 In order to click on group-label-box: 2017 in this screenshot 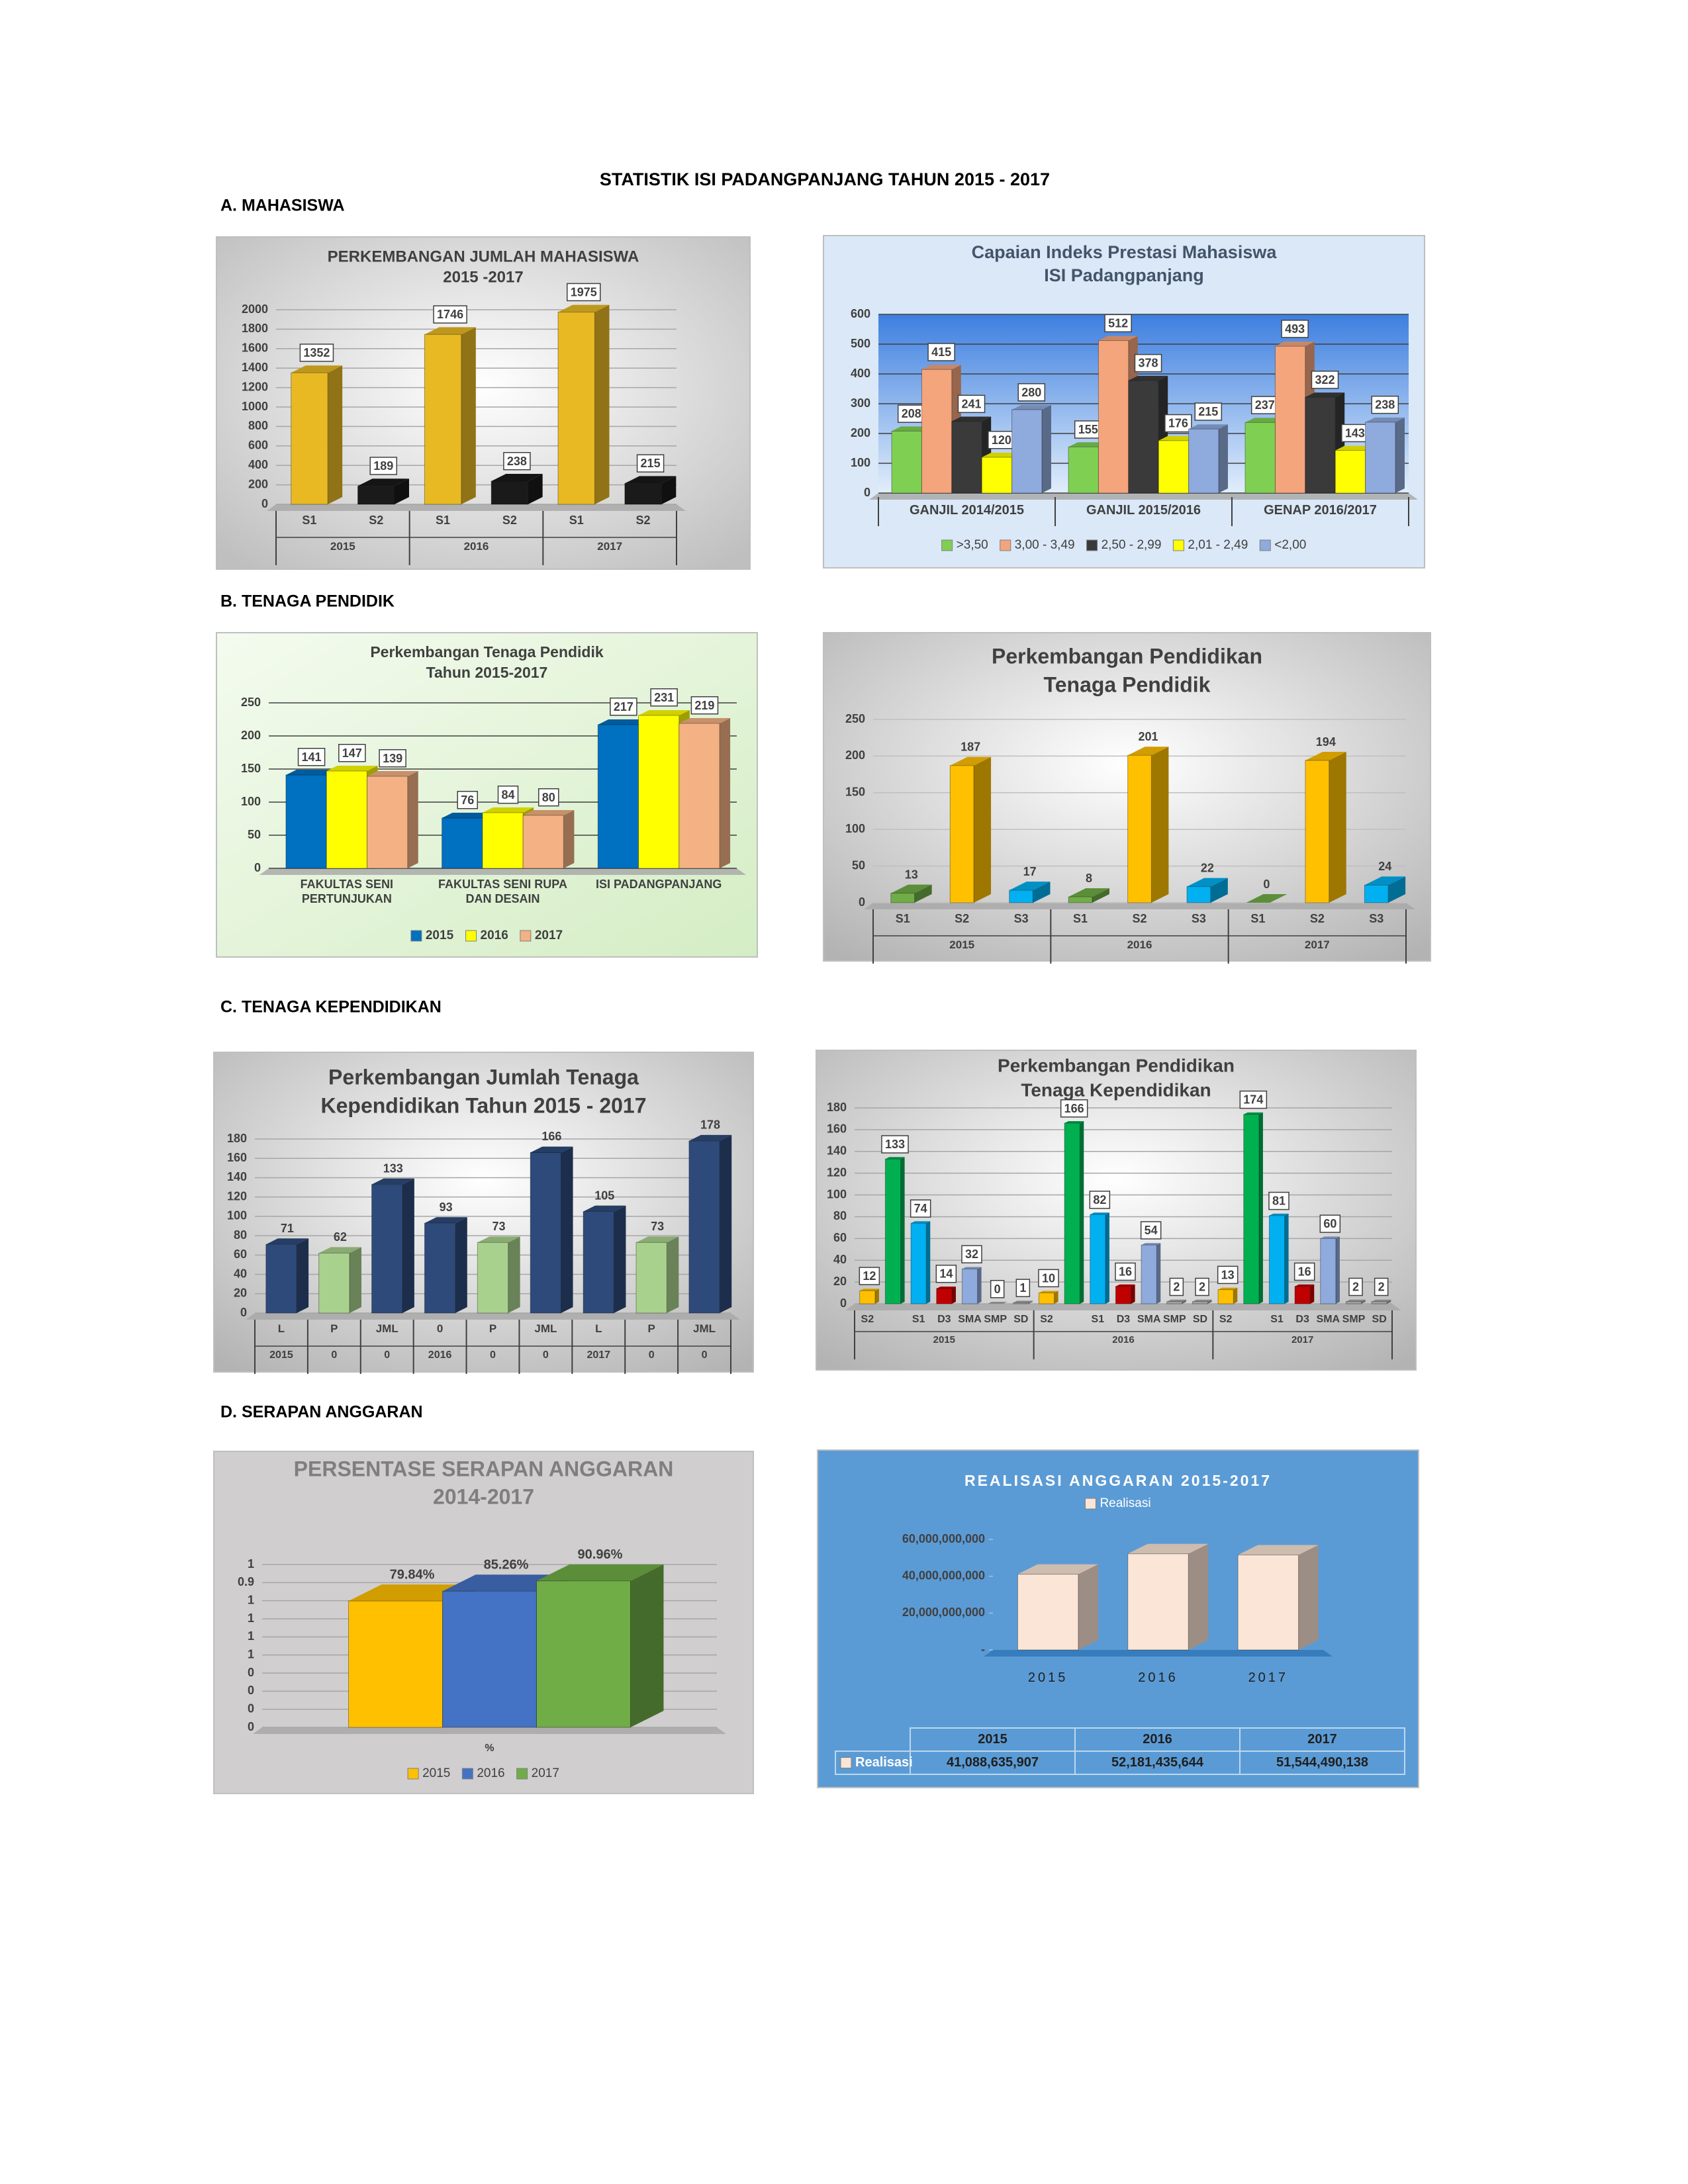, I will do `click(1317, 944)`.